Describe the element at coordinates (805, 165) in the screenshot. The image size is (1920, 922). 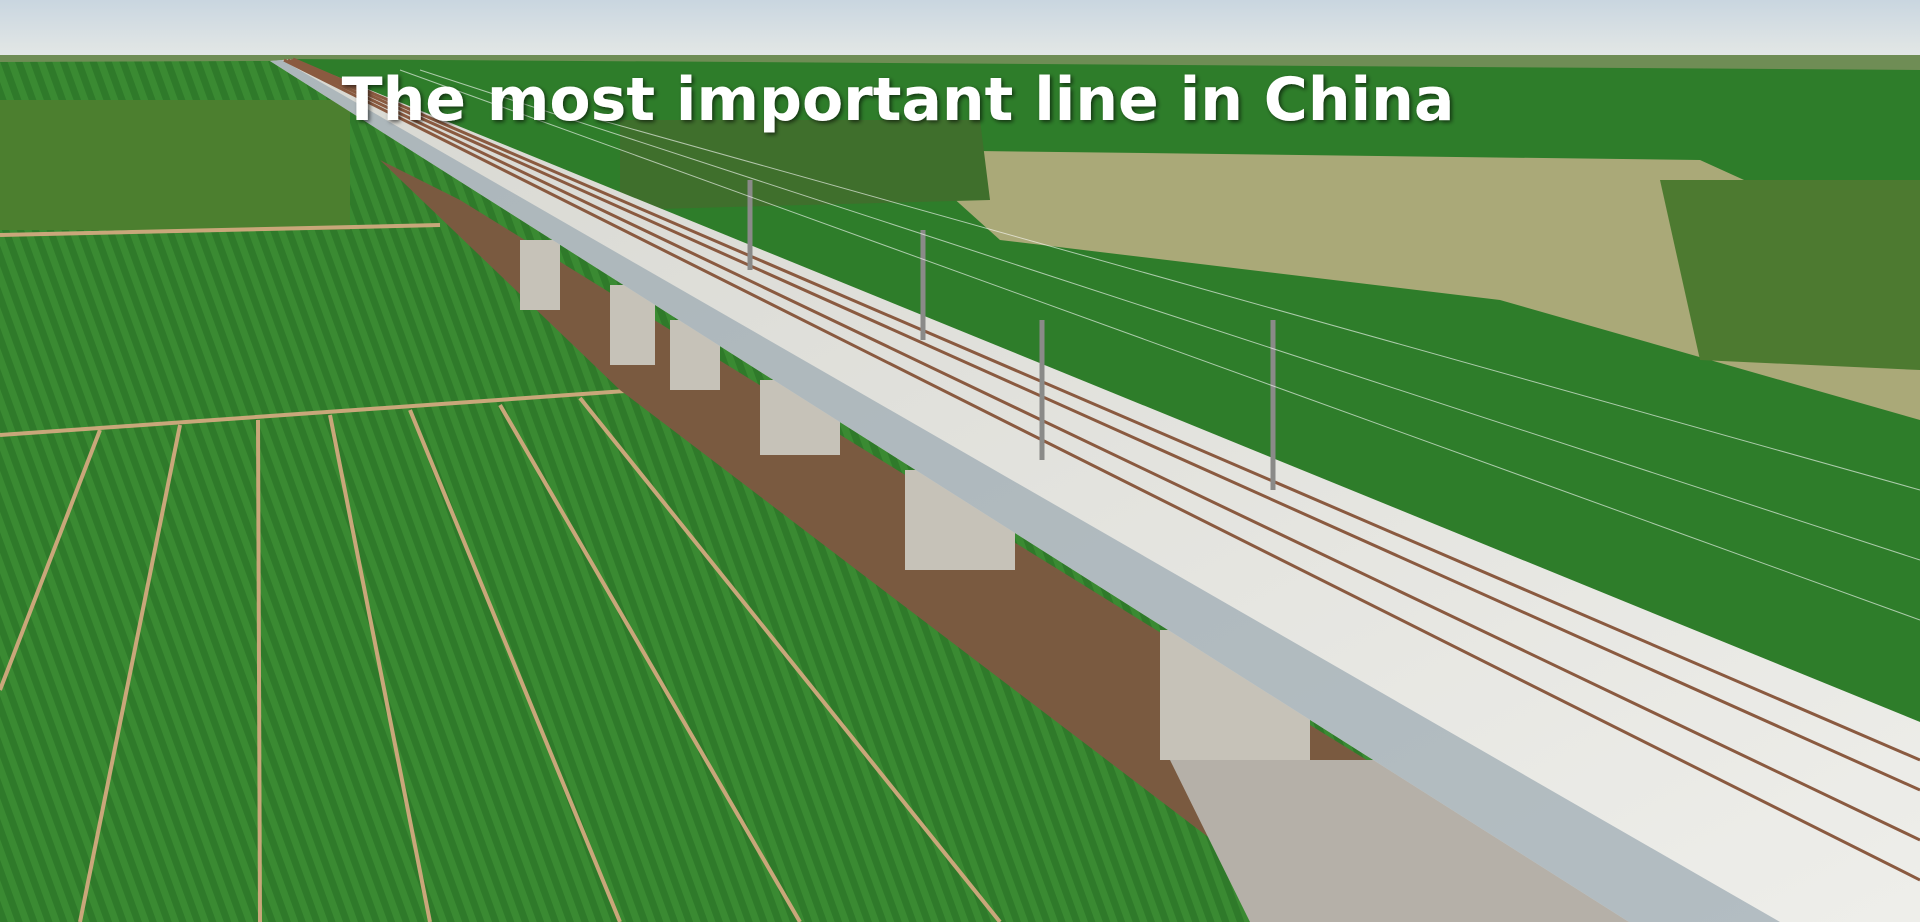
I see `trees-mid` at that location.